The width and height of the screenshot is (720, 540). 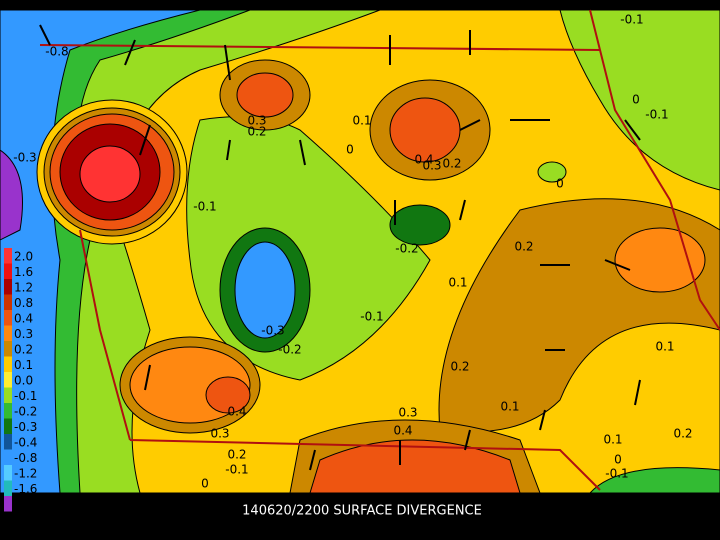 What do you see at coordinates (23, 319) in the screenshot?
I see `legend-label: 0.4` at bounding box center [23, 319].